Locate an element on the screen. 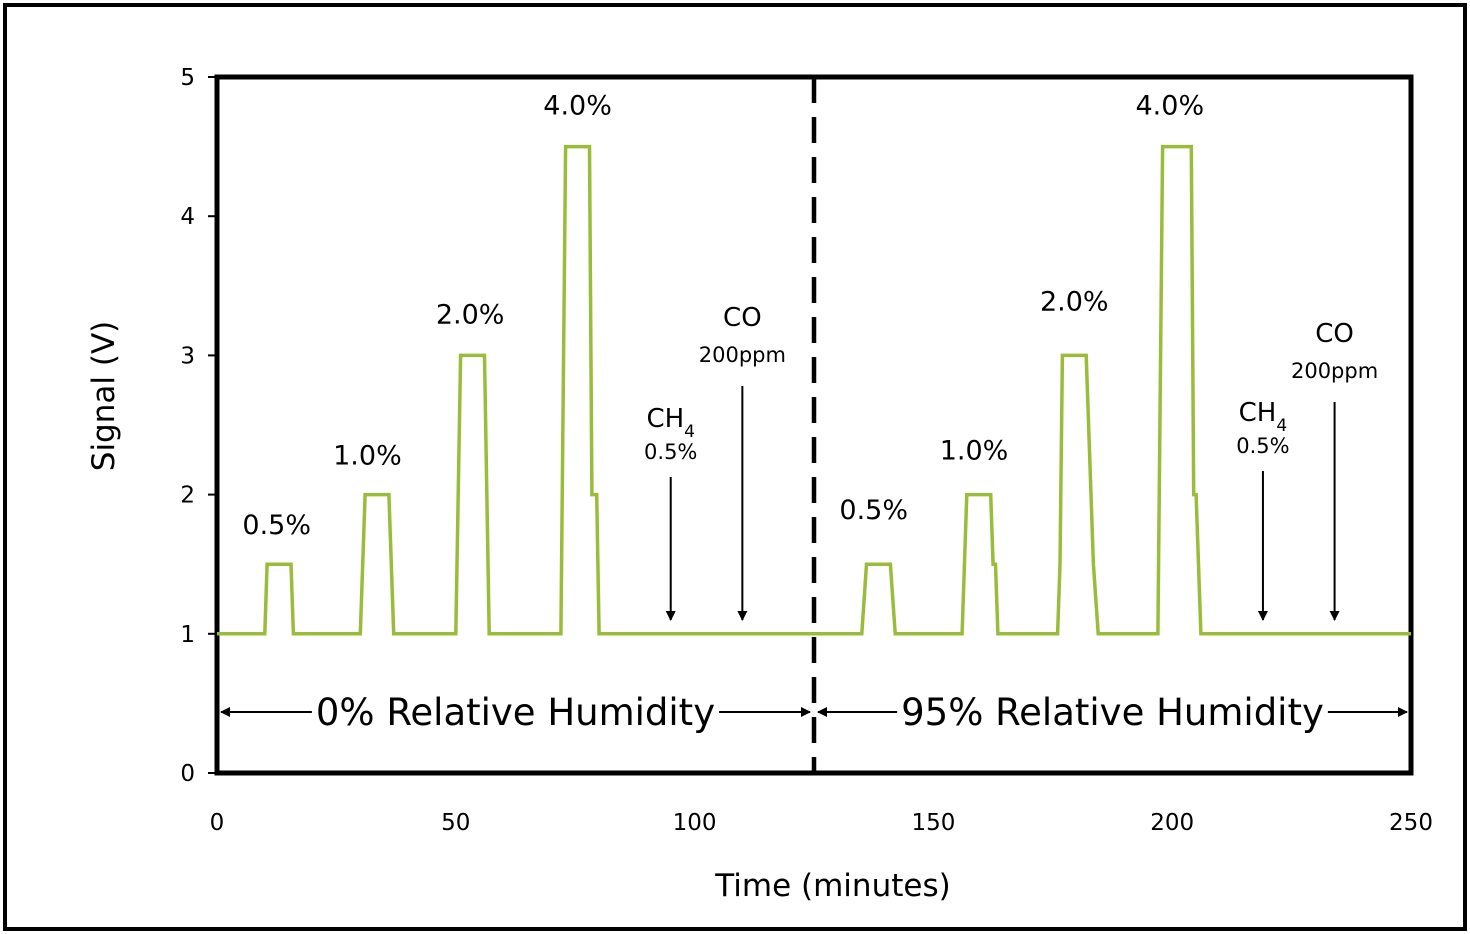  co-annotation-humid: CO 200ppm is located at coordinates (1334, 470).